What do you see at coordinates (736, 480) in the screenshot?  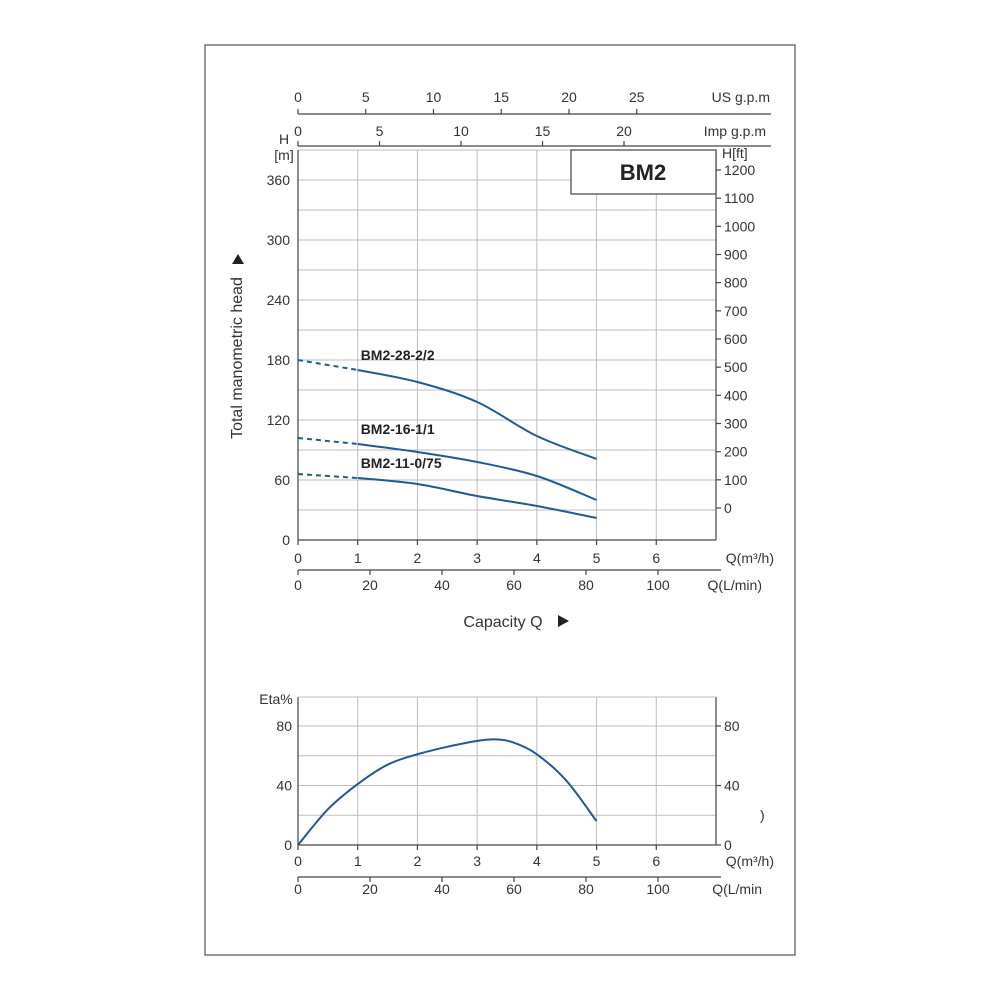 I see `ft-tick-label-1: 100` at bounding box center [736, 480].